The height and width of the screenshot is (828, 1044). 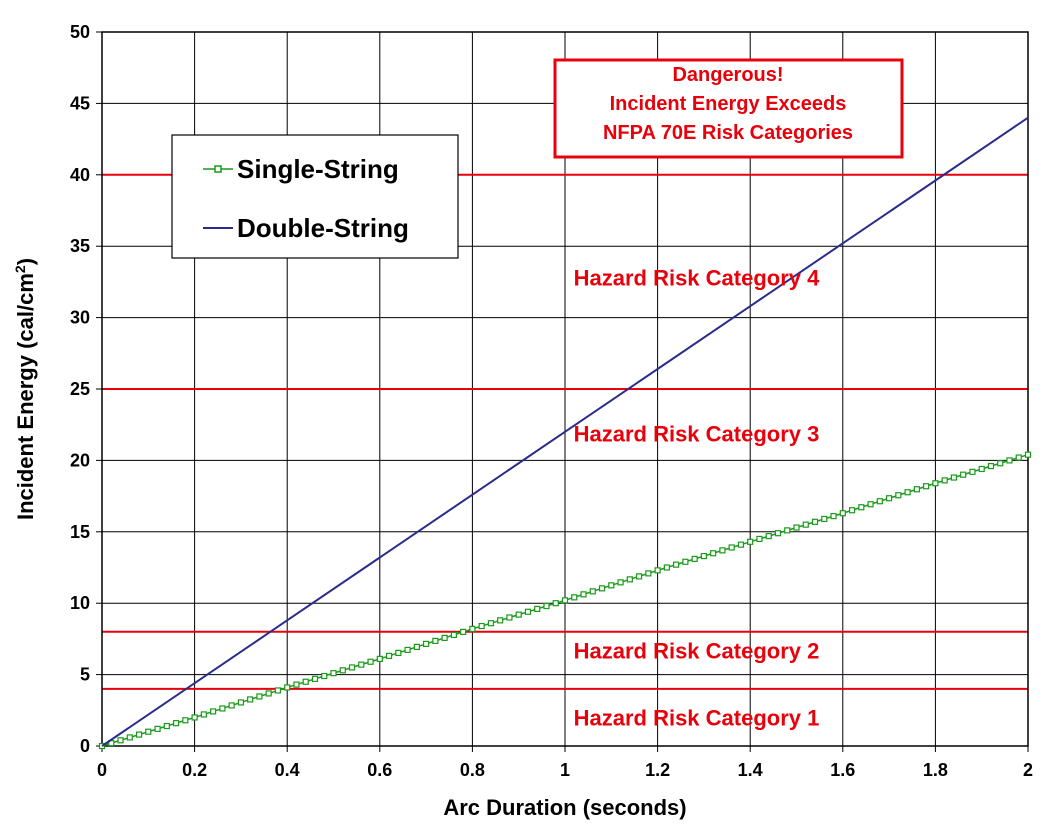 I want to click on x-tick-label: 1.6, so click(x=842, y=770).